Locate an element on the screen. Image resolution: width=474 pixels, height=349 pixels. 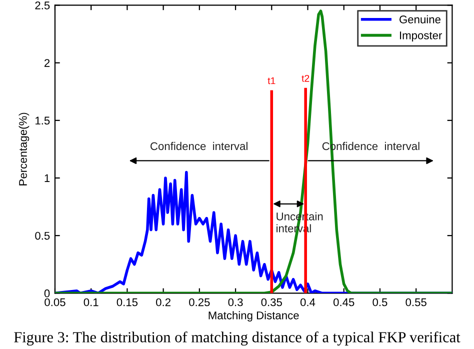
x-tick-label: 0.25 is located at coordinates (199, 302).